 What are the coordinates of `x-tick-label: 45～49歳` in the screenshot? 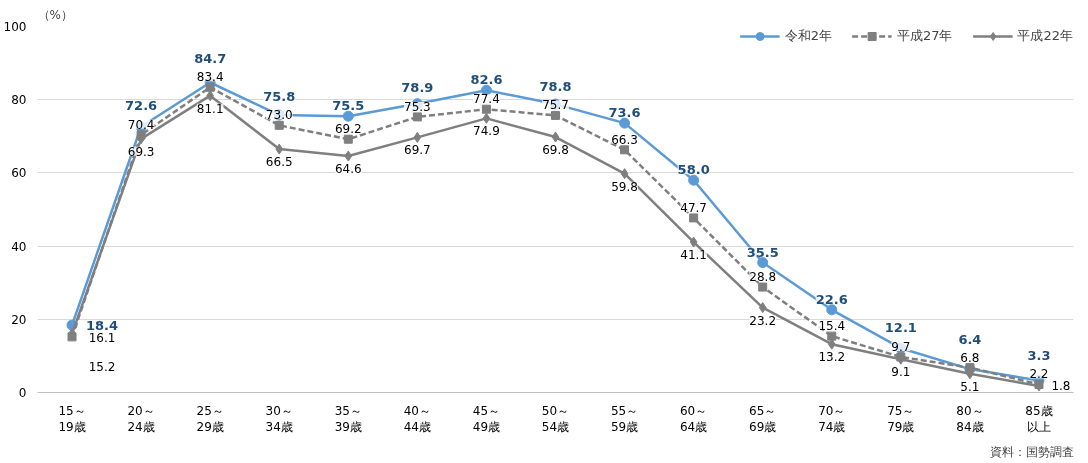 It's located at (486, 419).